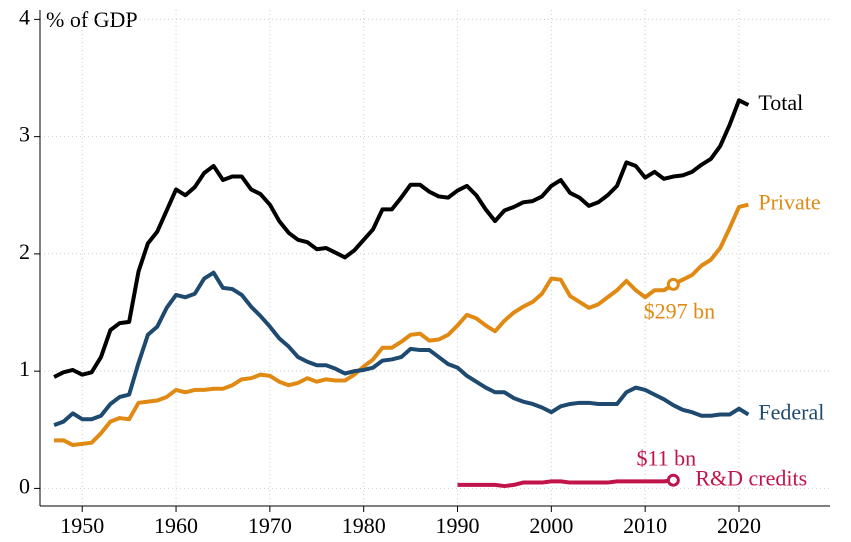  I want to click on x-tick-label: 2010, so click(645, 525).